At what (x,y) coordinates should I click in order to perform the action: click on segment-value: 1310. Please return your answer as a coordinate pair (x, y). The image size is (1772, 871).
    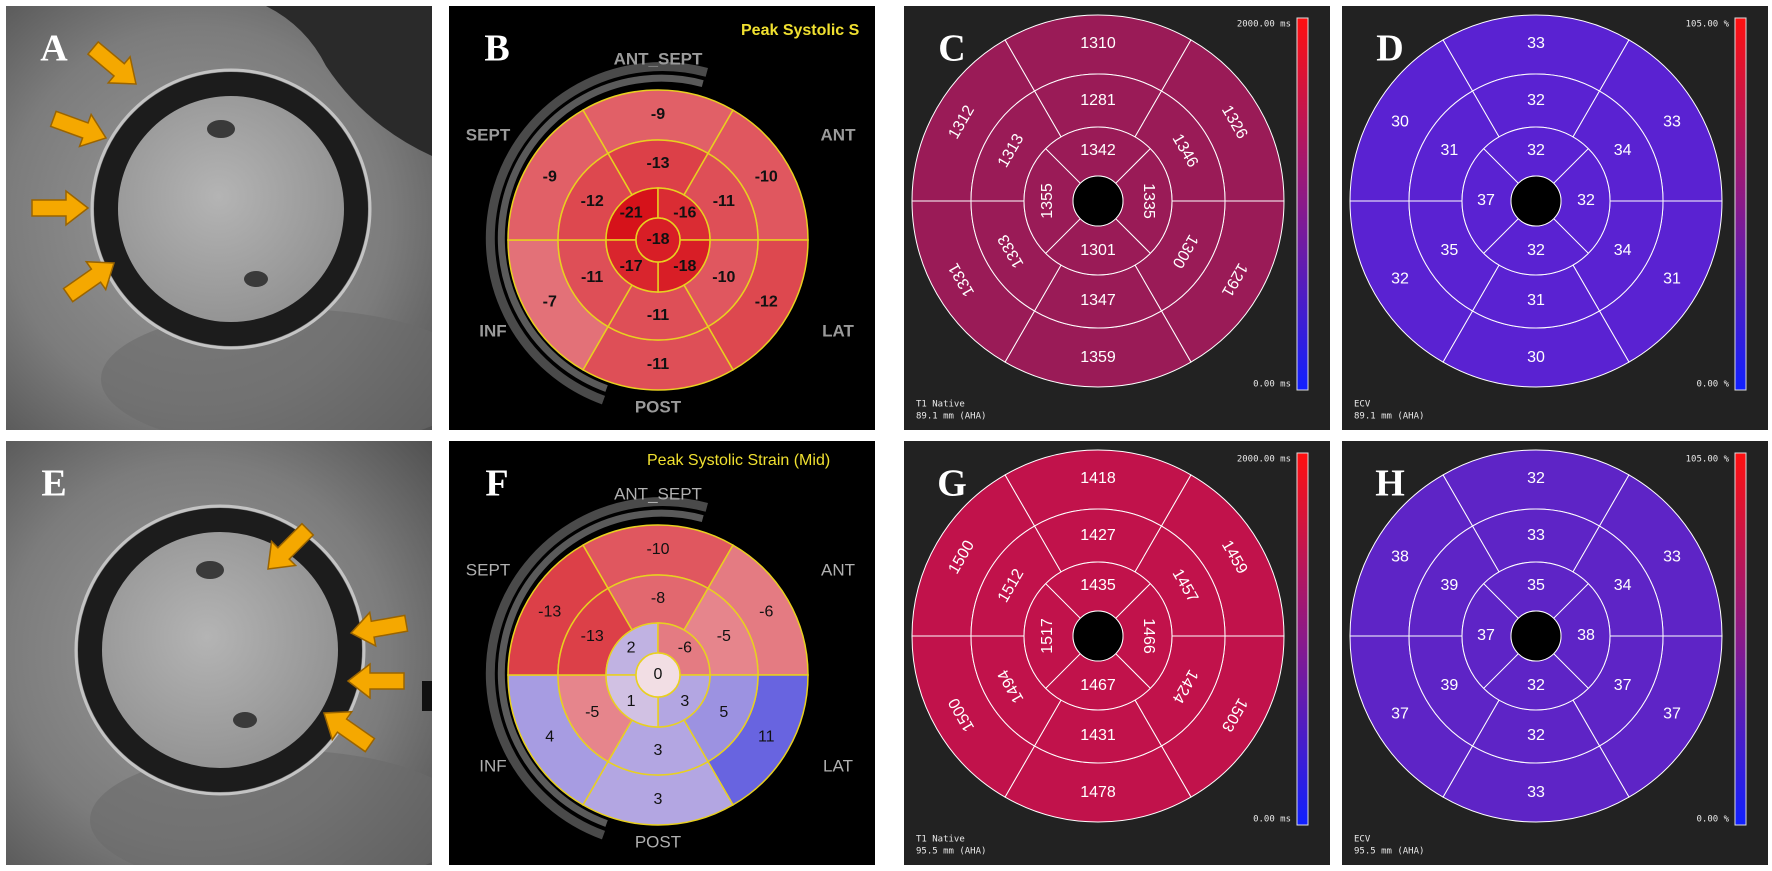
    Looking at the image, I should click on (1098, 43).